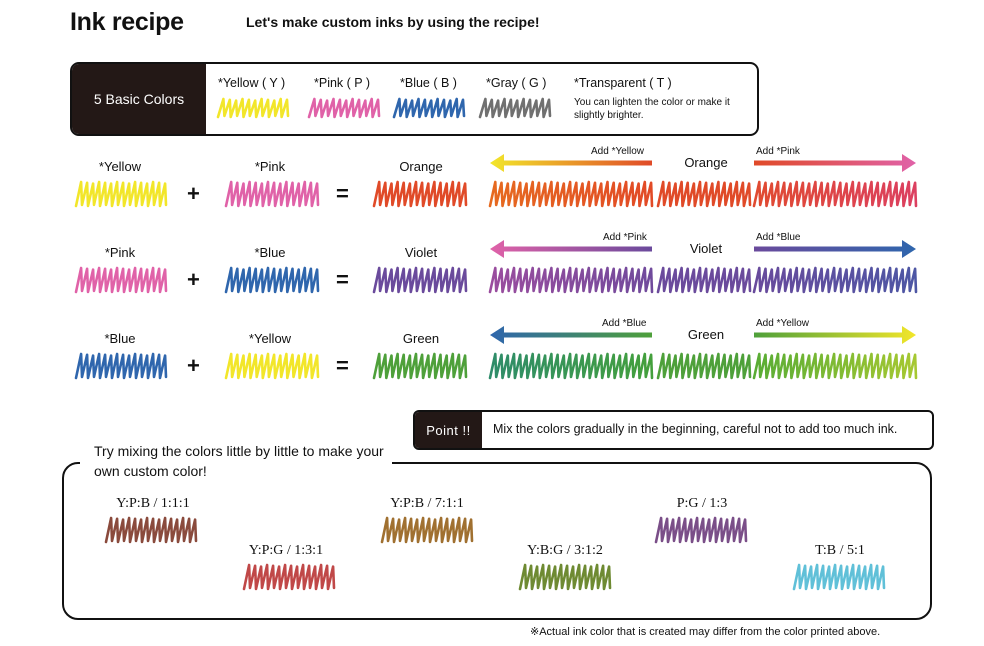 Image resolution: width=984 pixels, height=646 pixels. Describe the element at coordinates (625, 237) in the screenshot. I see `mix2-left-arrow-label: Add *Pink` at that location.